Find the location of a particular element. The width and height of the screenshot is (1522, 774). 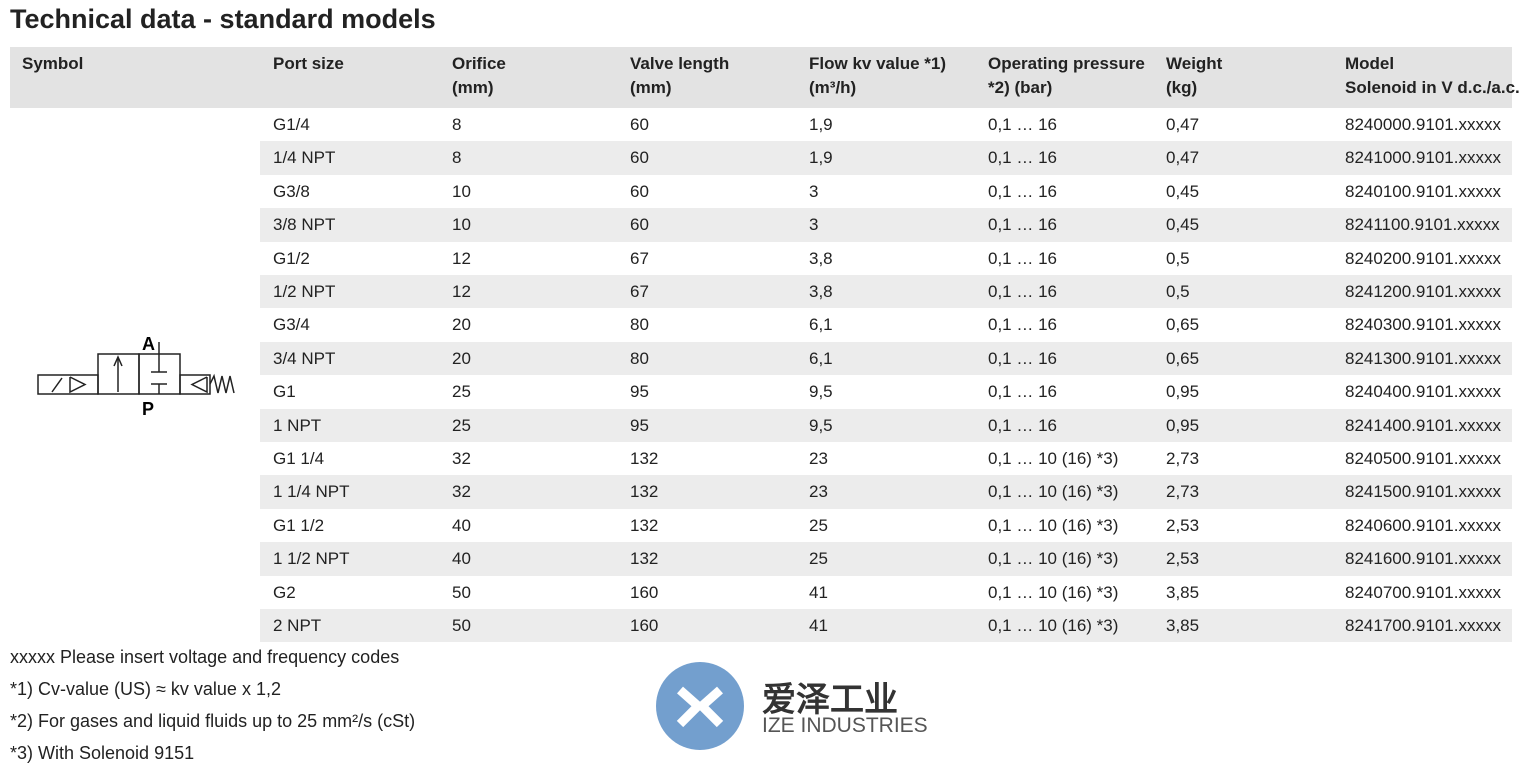

table-header is located at coordinates (761, 77).